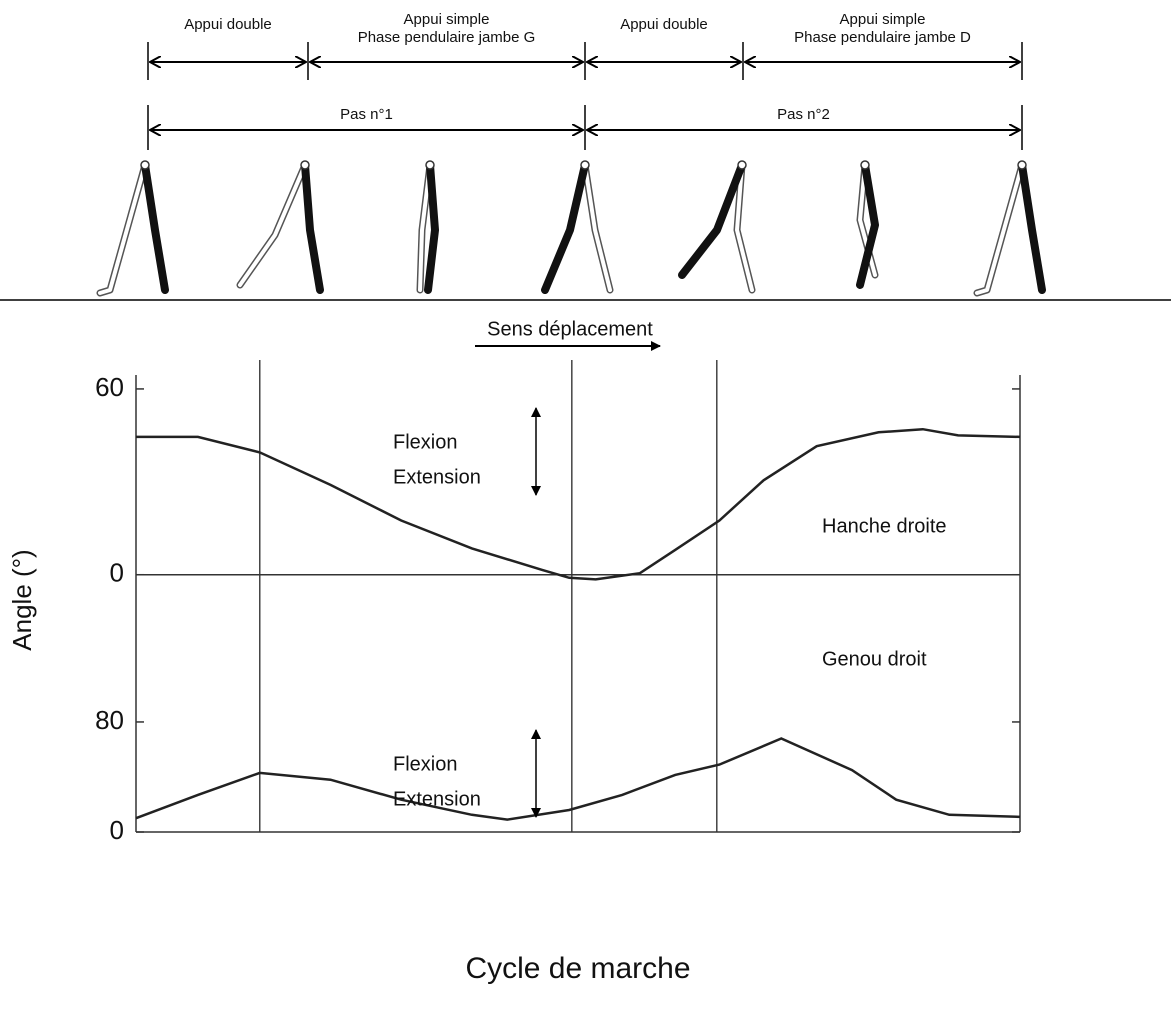 This screenshot has height=1010, width=1171. I want to click on series-label: Genou droit, so click(874, 659).